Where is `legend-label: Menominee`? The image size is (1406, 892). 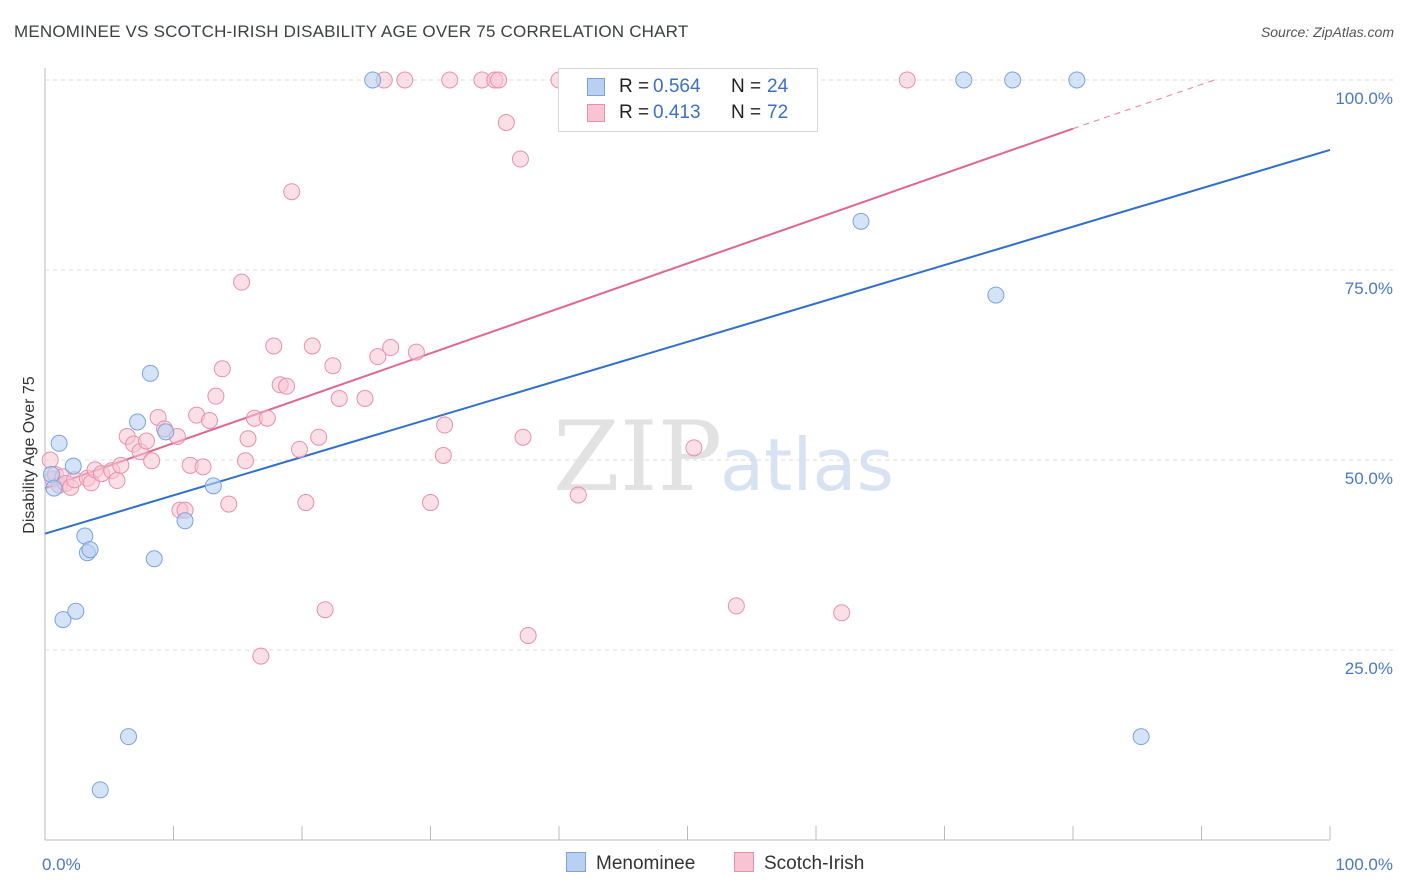 legend-label: Menominee is located at coordinates (646, 863).